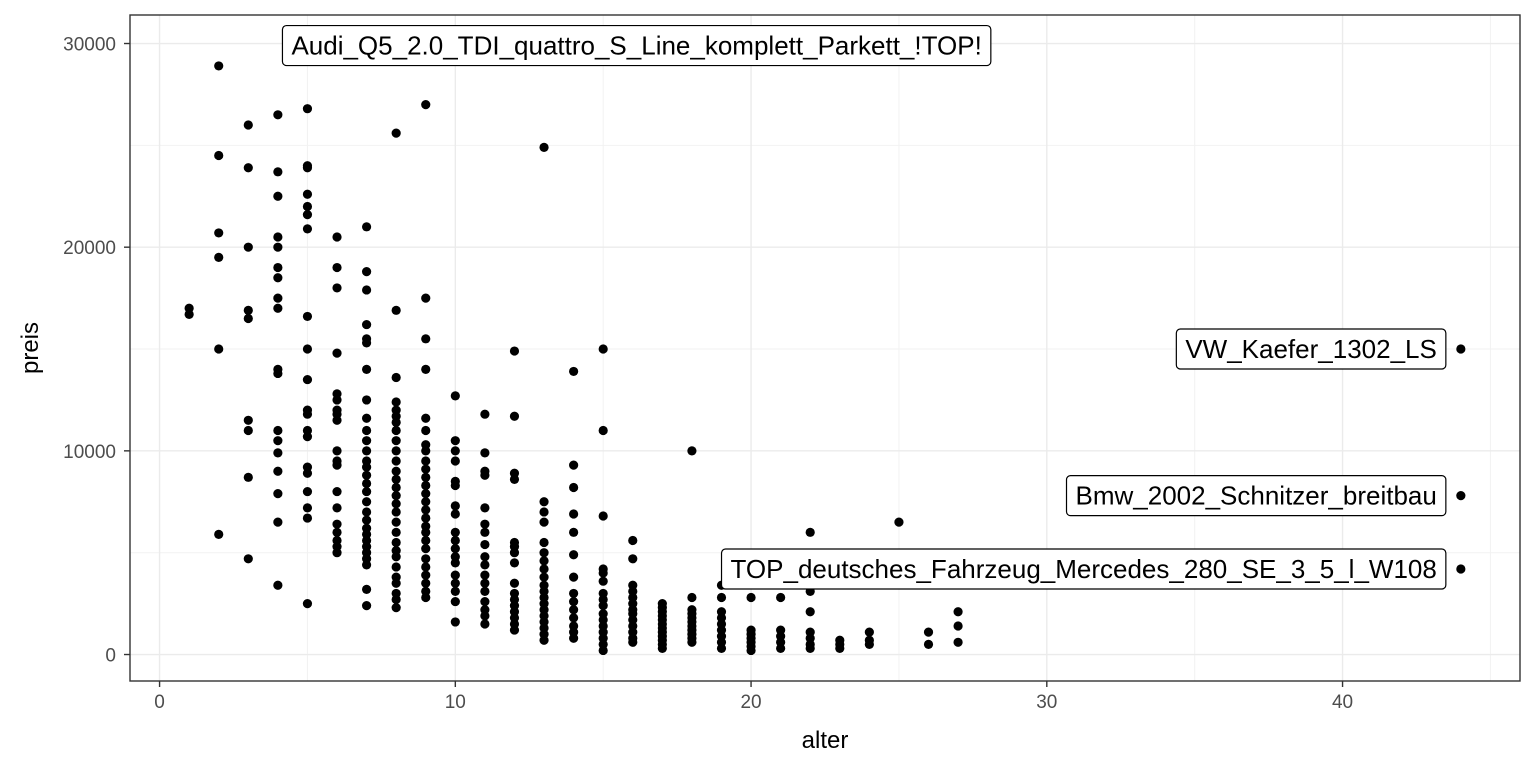 This screenshot has height=768, width=1536. What do you see at coordinates (89, 248) in the screenshot?
I see `y-tick-label: 20000` at bounding box center [89, 248].